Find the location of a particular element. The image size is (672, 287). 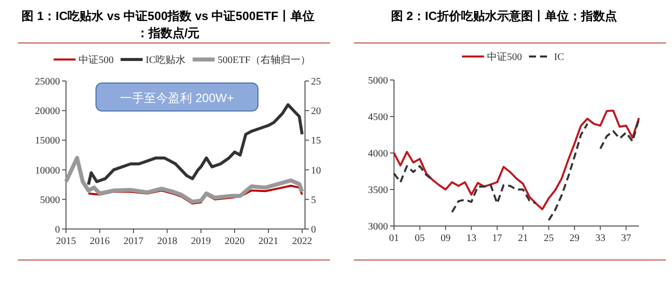

note-box: 一手至今盈利 200W+ is located at coordinates (177, 97).